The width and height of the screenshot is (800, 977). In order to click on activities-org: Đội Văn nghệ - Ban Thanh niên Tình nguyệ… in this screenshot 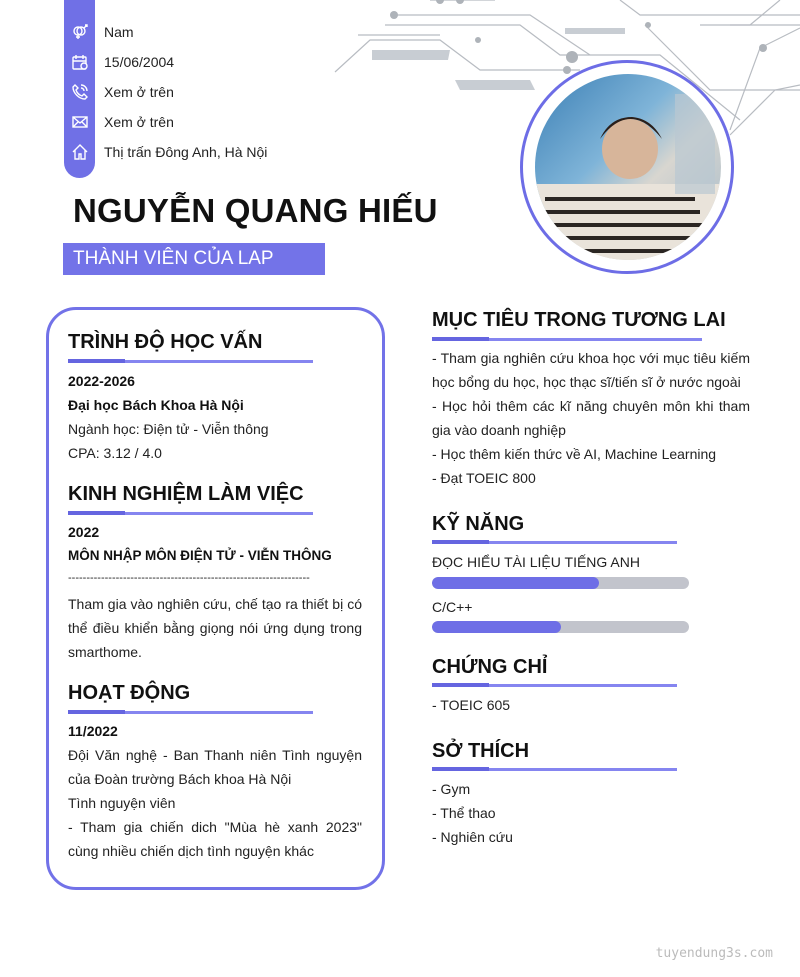, I will do `click(215, 767)`.